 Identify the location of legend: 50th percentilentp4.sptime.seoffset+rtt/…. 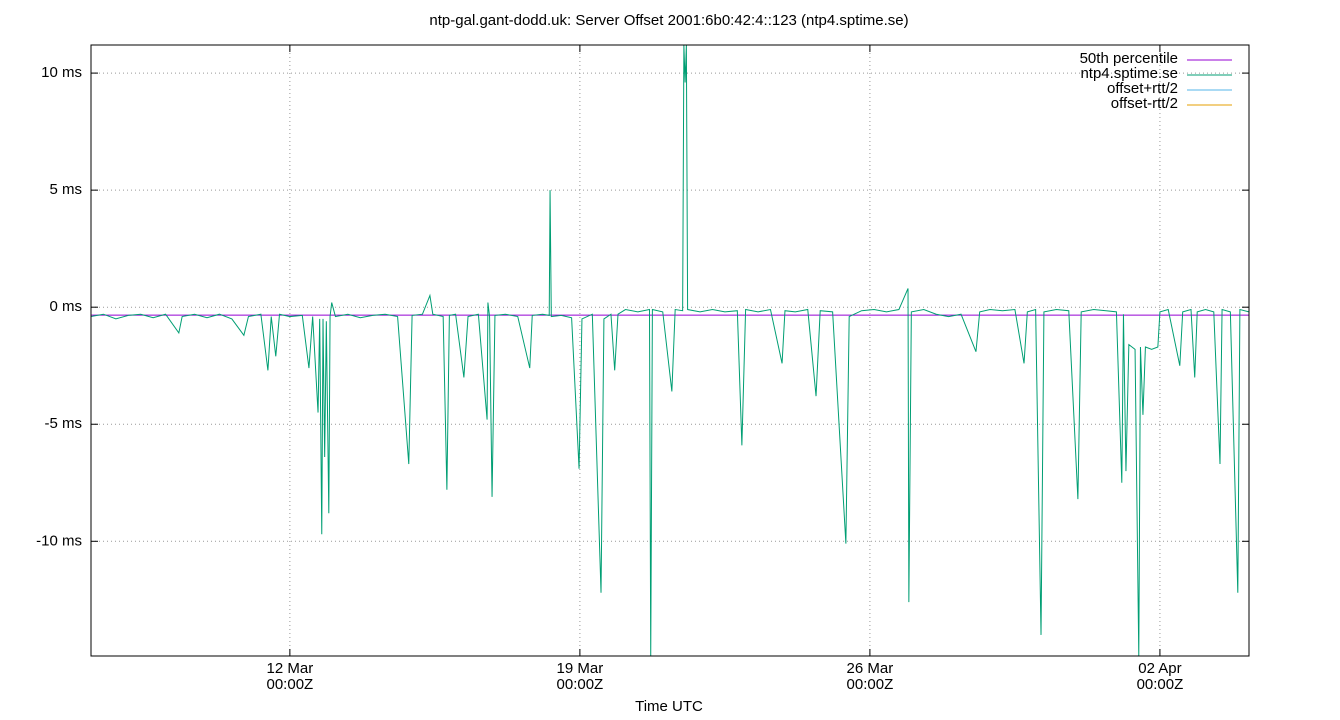
(1156, 81).